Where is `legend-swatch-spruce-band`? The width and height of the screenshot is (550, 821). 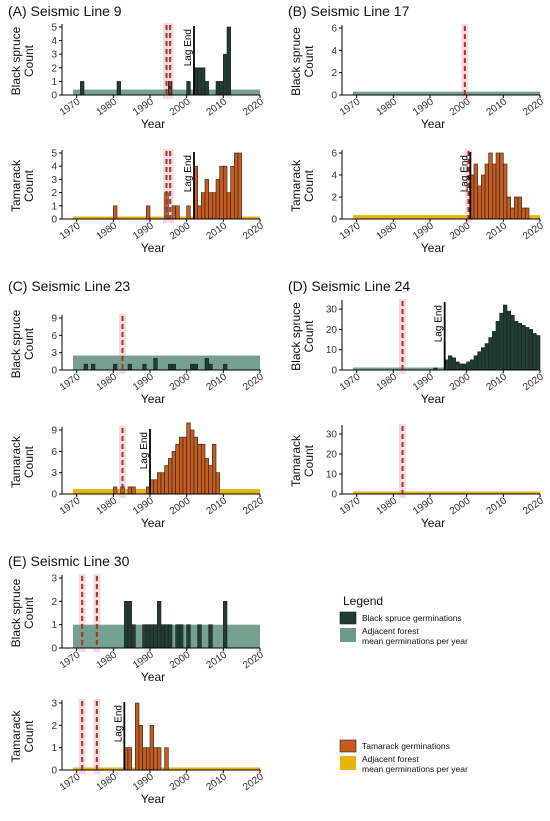 legend-swatch-spruce-band is located at coordinates (348, 635).